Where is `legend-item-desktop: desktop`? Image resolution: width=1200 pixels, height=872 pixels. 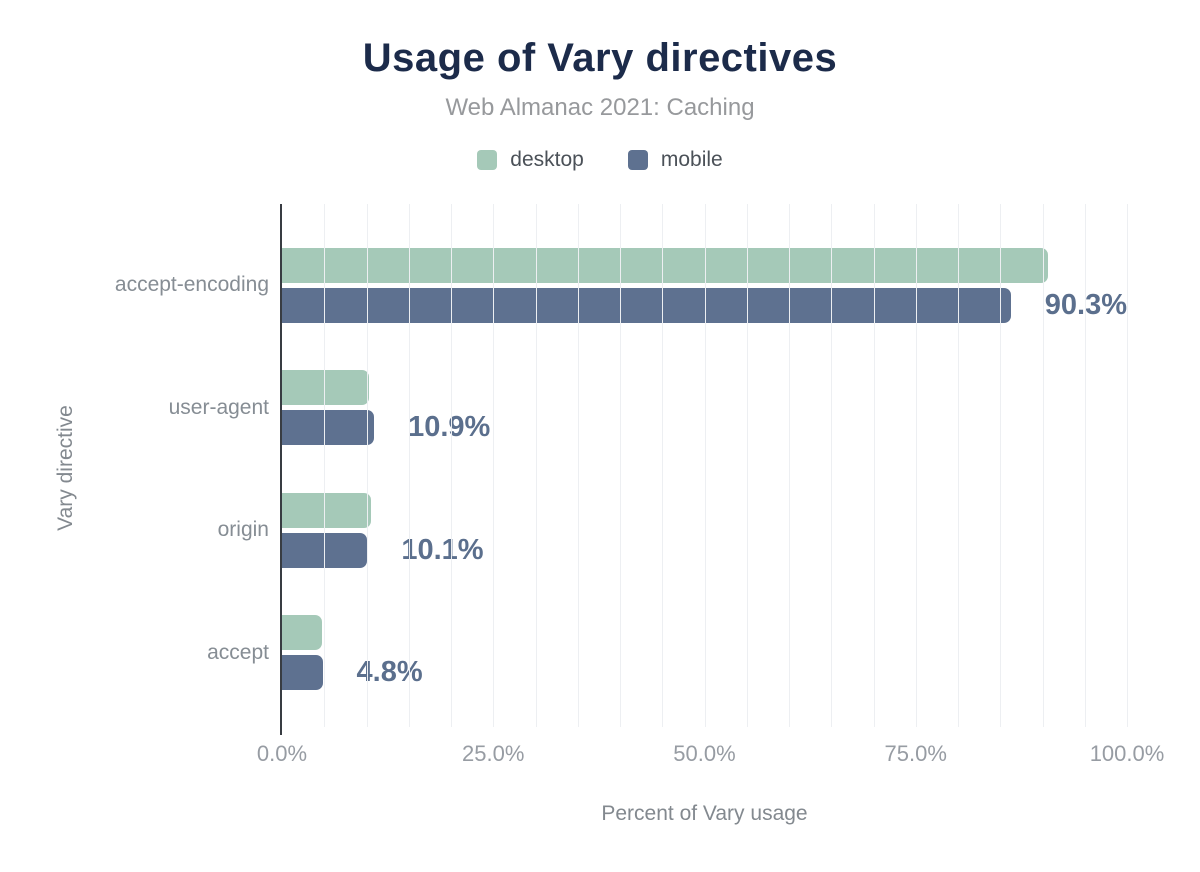 legend-item-desktop: desktop is located at coordinates (530, 160).